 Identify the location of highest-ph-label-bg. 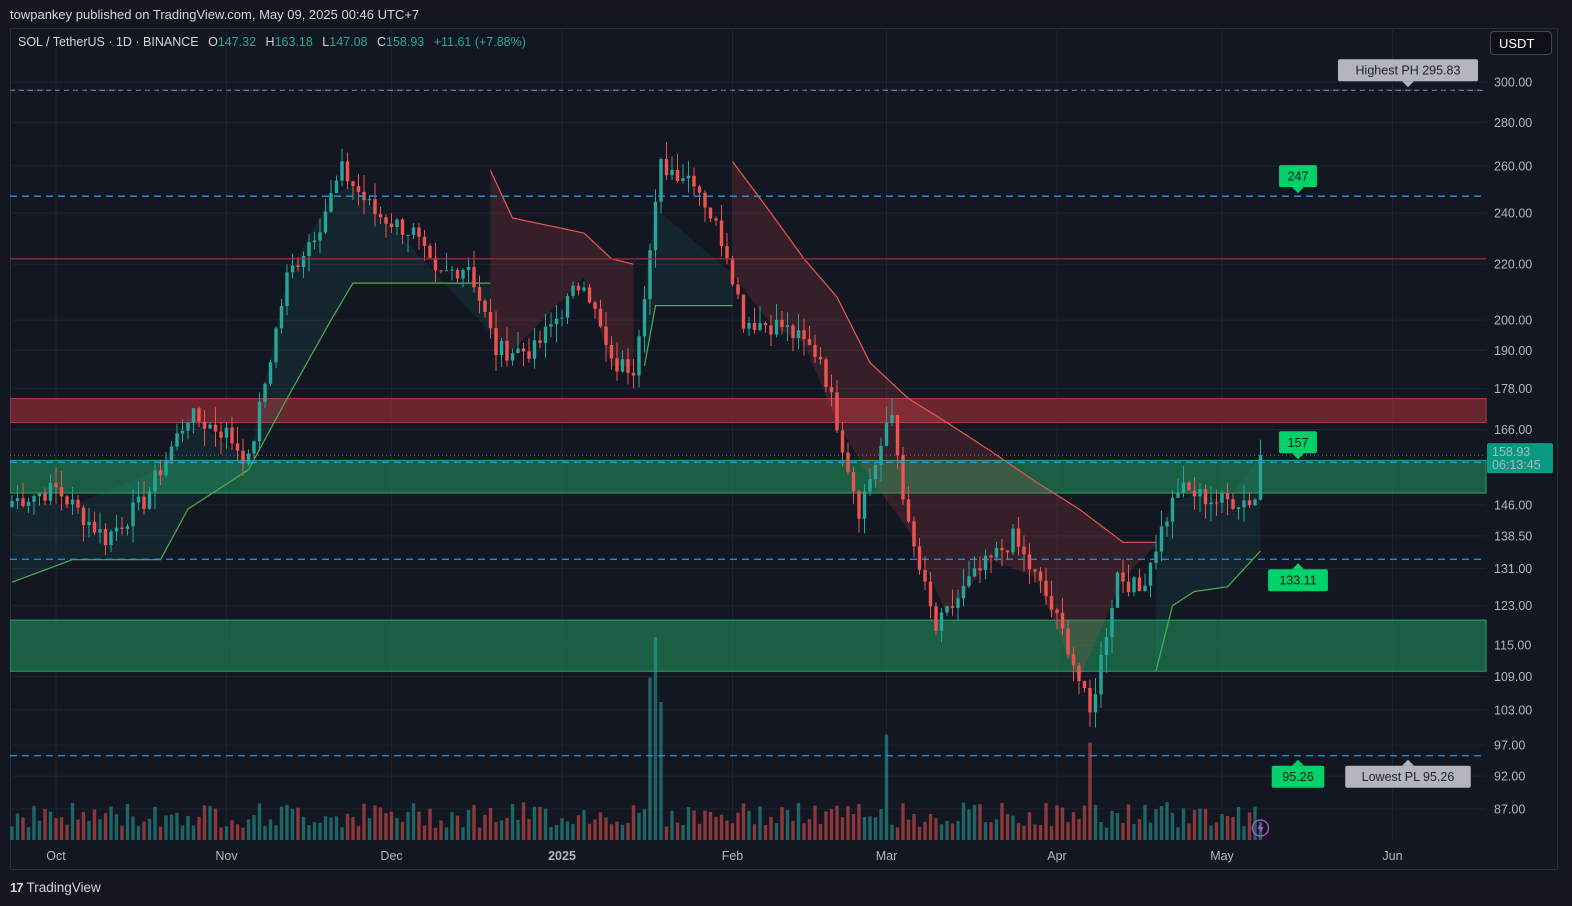
(1408, 70).